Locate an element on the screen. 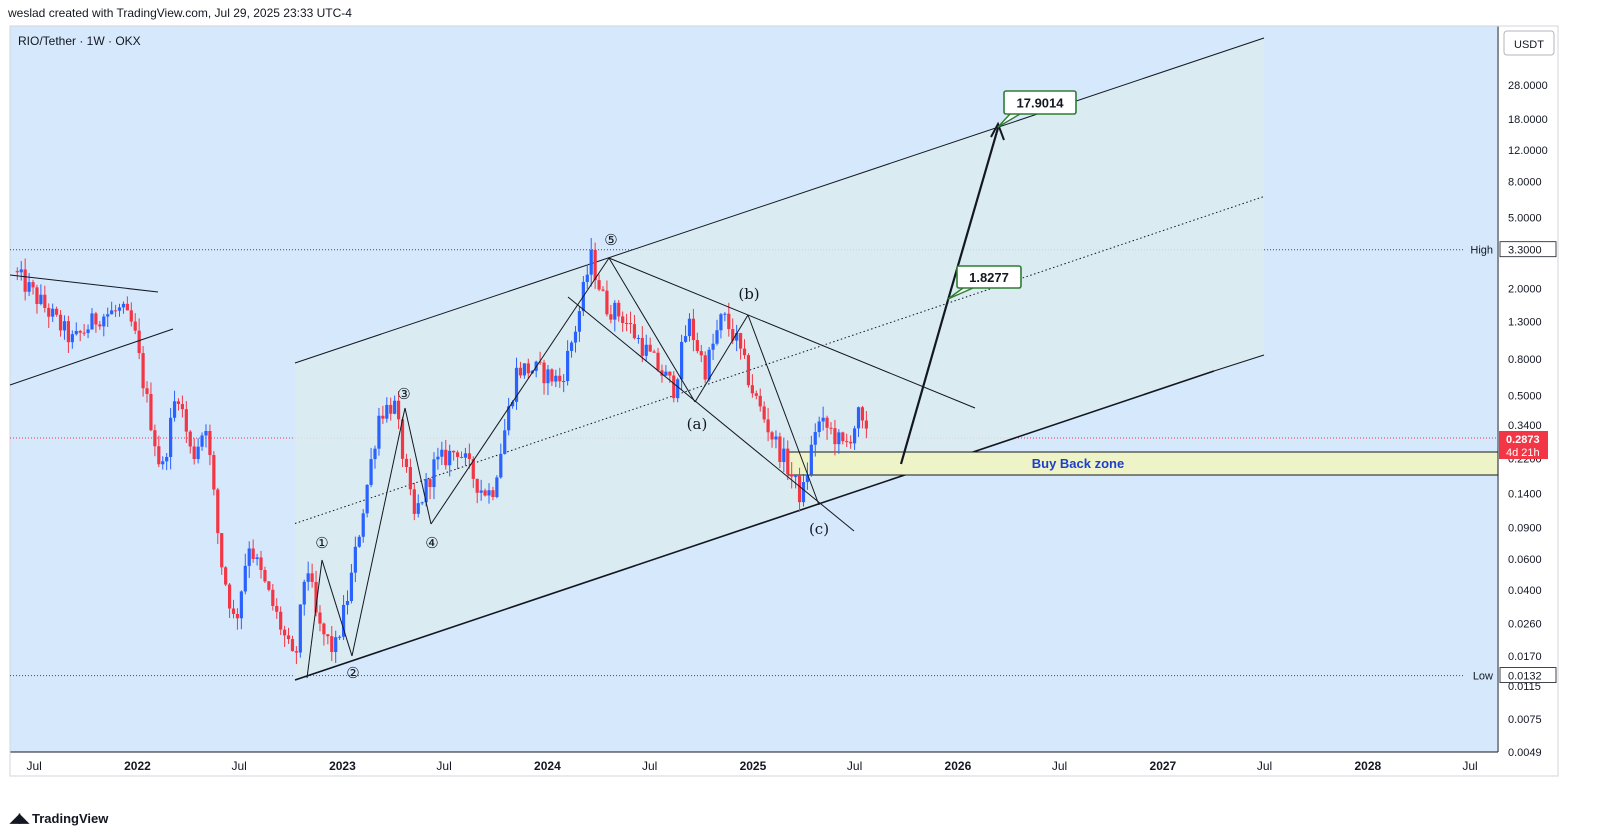  impulse-wave-label: ① is located at coordinates (321, 543).